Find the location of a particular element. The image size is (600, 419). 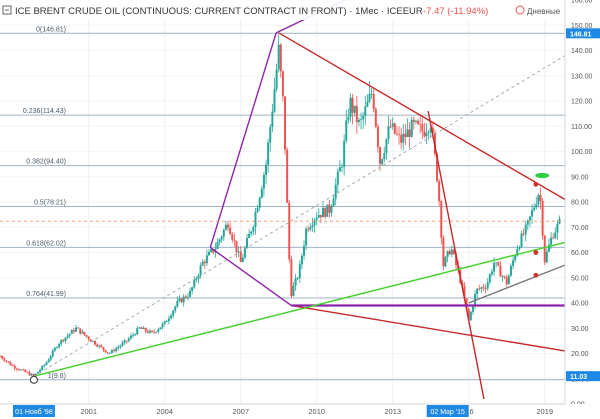

anchor-point is located at coordinates (33, 379).